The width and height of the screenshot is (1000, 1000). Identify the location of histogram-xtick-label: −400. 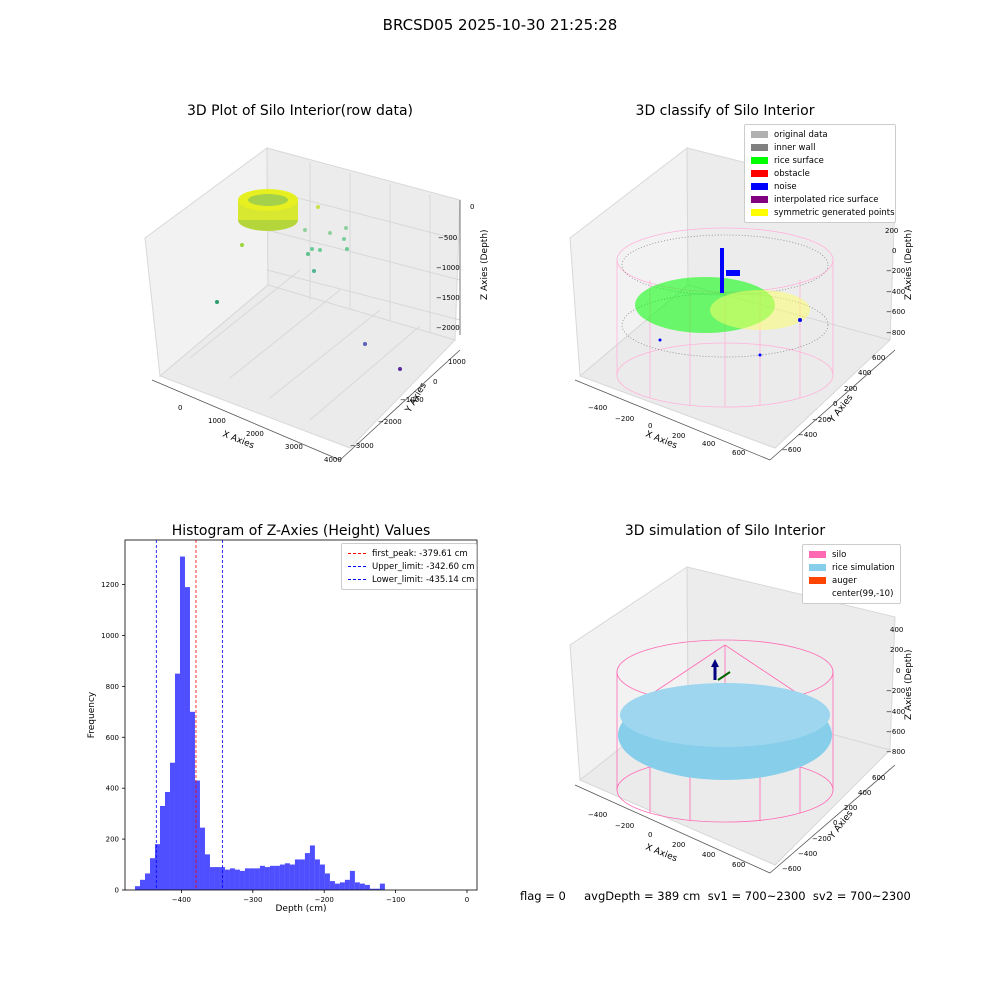
(181, 900).